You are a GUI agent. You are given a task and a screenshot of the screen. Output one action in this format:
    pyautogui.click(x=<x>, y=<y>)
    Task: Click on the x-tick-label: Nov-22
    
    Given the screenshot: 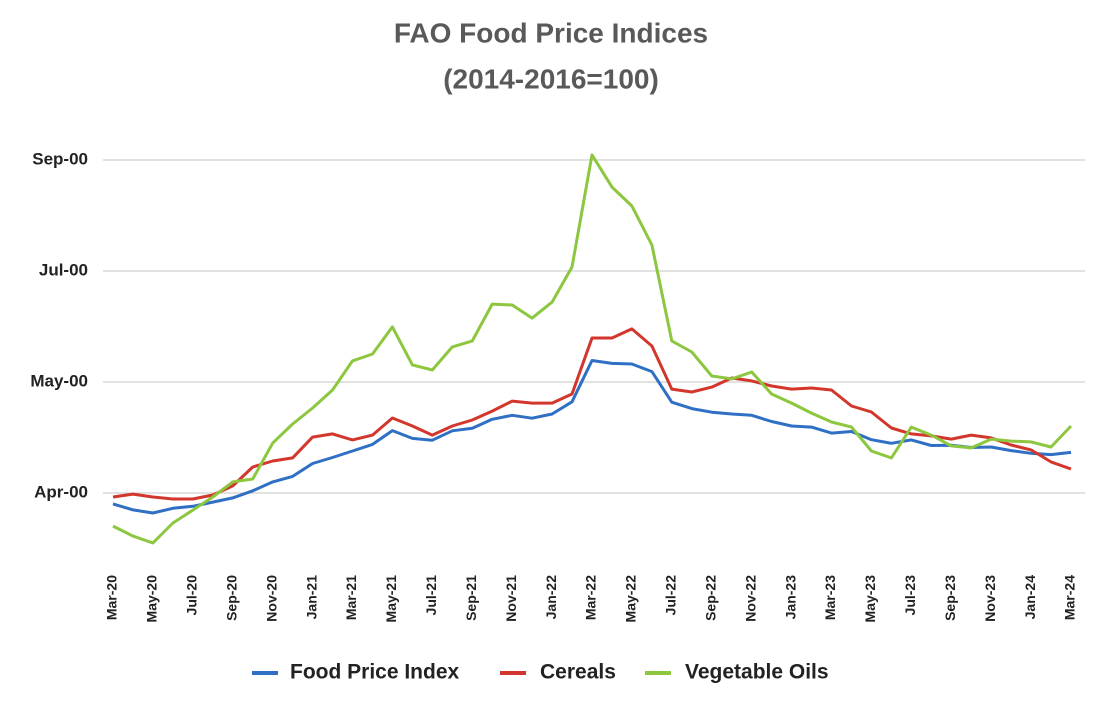 What is the action you would take?
    pyautogui.click(x=750, y=598)
    